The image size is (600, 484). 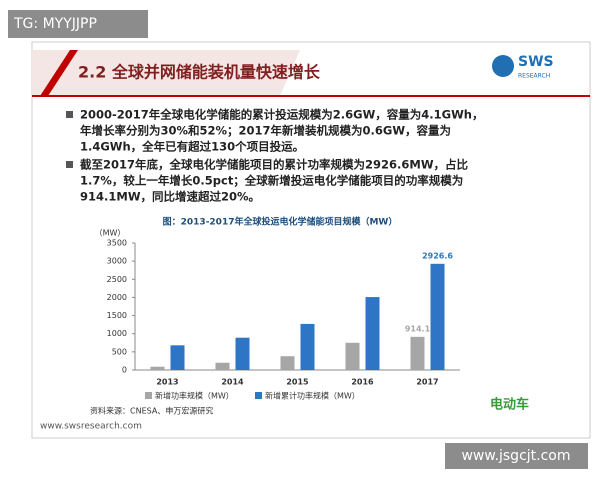 What do you see at coordinates (534, 76) in the screenshot?
I see `logo-sub: RESEARCH` at bounding box center [534, 76].